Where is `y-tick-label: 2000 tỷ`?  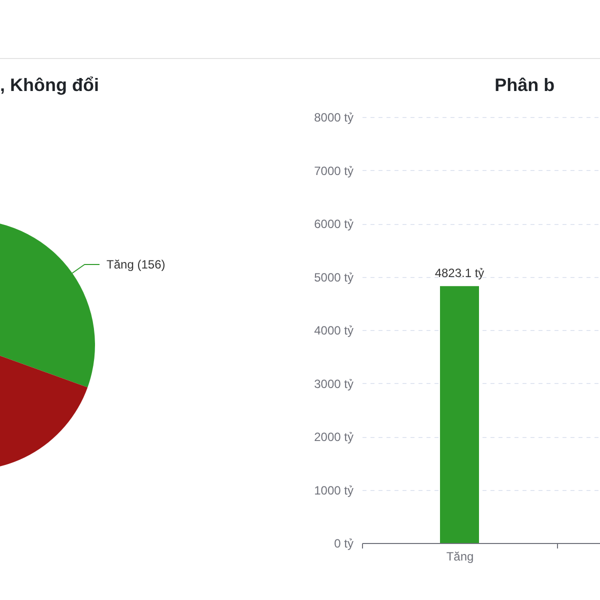 y-tick-label: 2000 tỷ is located at coordinates (334, 437).